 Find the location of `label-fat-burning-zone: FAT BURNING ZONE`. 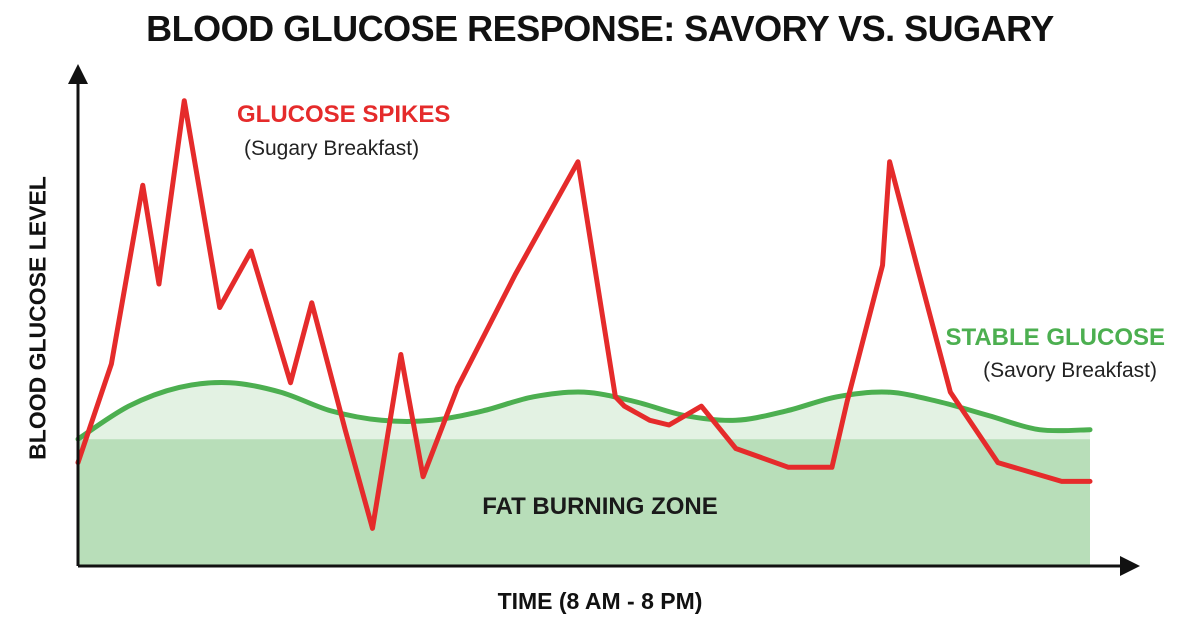

label-fat-burning-zone: FAT BURNING ZONE is located at coordinates (600, 506).